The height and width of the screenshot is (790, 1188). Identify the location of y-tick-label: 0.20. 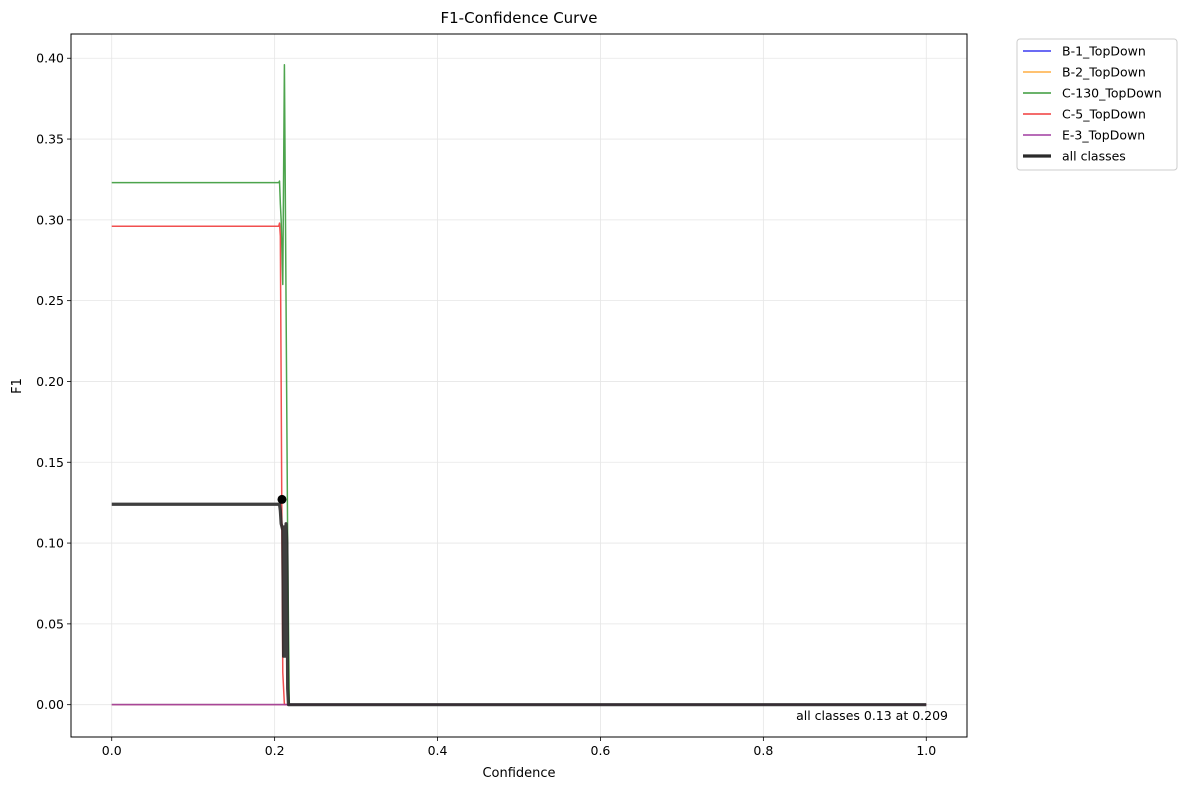
(50, 381).